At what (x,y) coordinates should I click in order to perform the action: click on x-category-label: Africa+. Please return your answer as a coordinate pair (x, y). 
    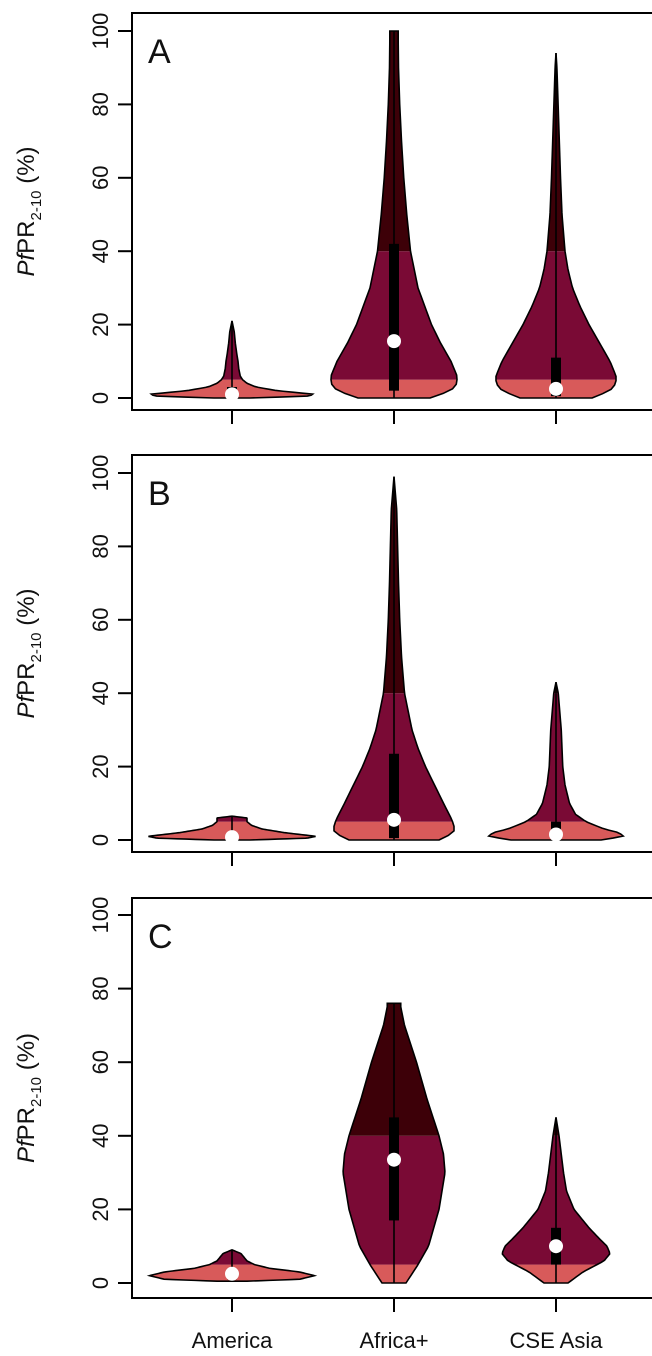
    Looking at the image, I should click on (393, 1340).